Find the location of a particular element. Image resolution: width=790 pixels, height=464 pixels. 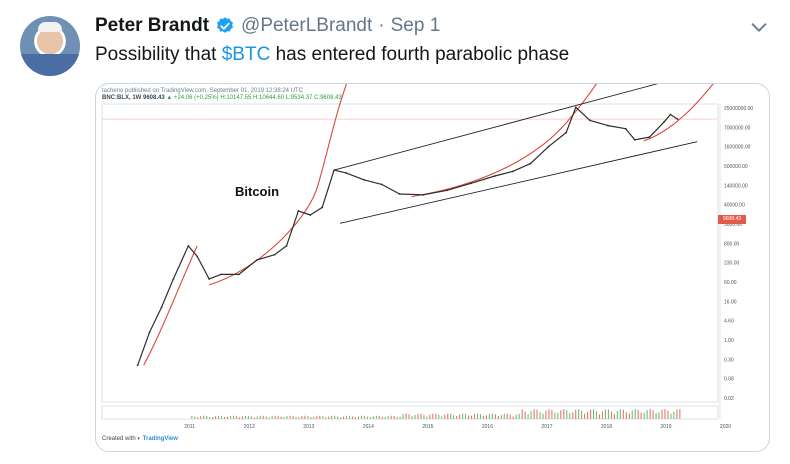

y-tick-label: 500000.00 is located at coordinates (736, 167).